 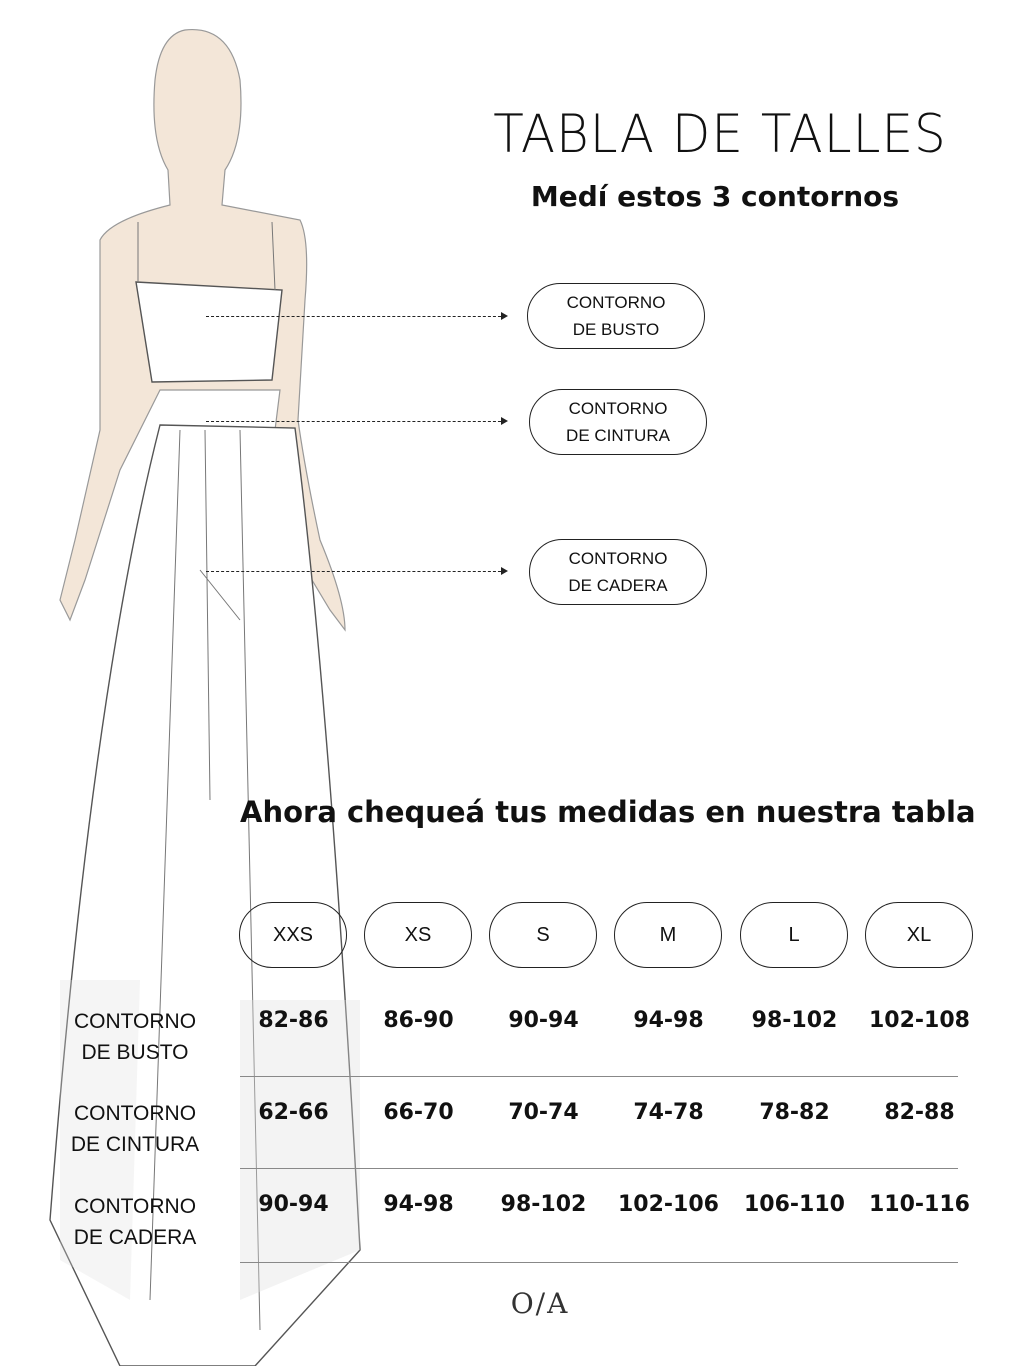 What do you see at coordinates (618, 572) in the screenshot?
I see `hip-label: CONTORNO DE CADERA` at bounding box center [618, 572].